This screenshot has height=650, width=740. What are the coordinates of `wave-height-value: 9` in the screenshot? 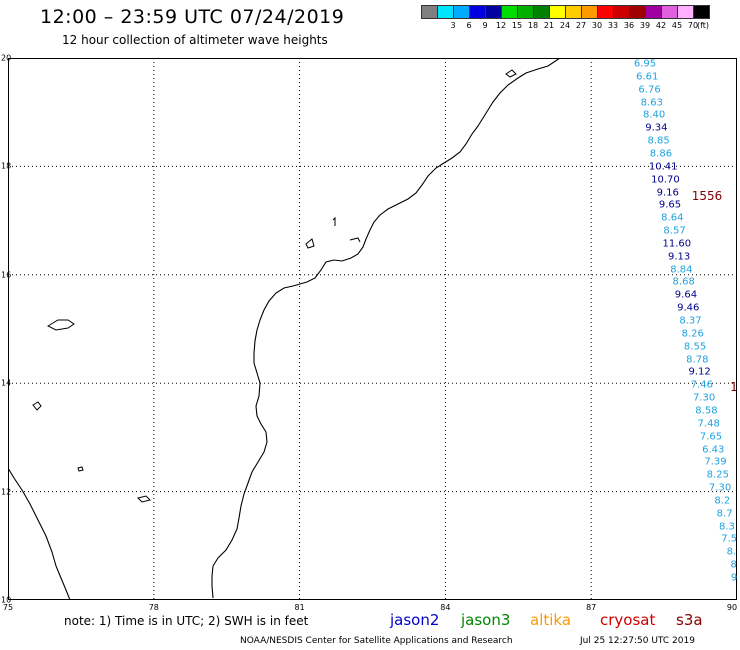 It's located at (734, 578).